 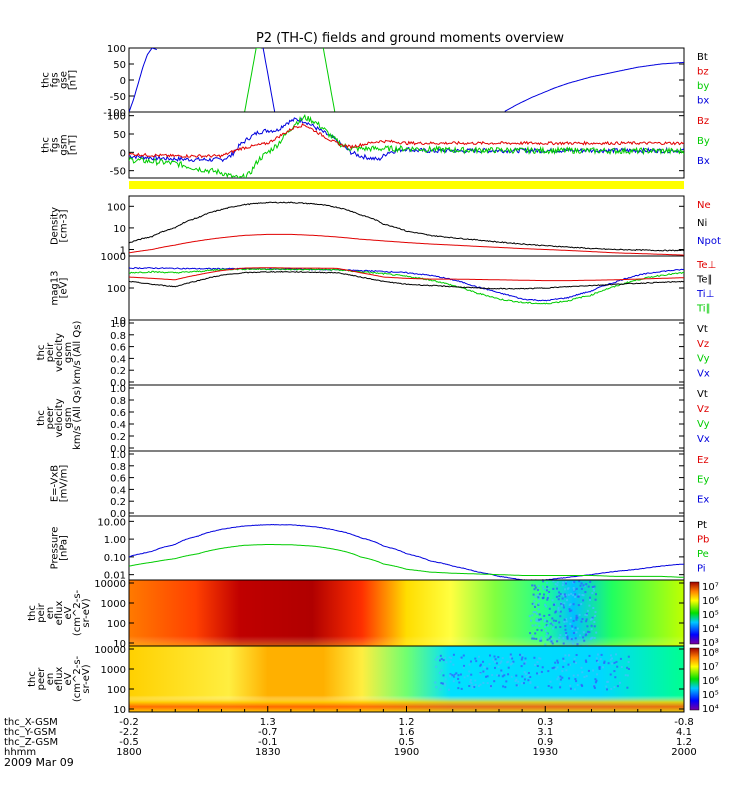 I want to click on series-line-Tipar, so click(x=406, y=286).